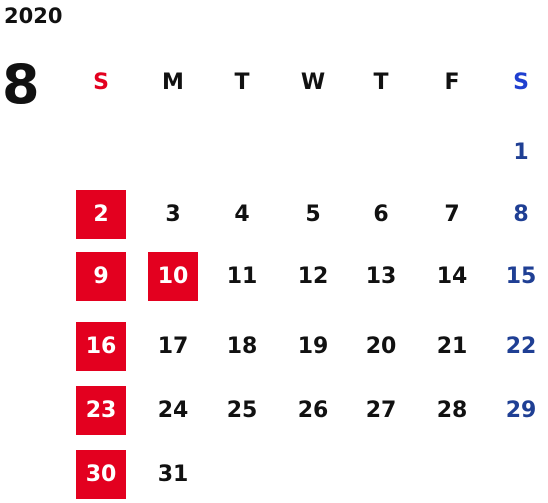  What do you see at coordinates (521, 82) in the screenshot?
I see `weekday-saturday: S` at bounding box center [521, 82].